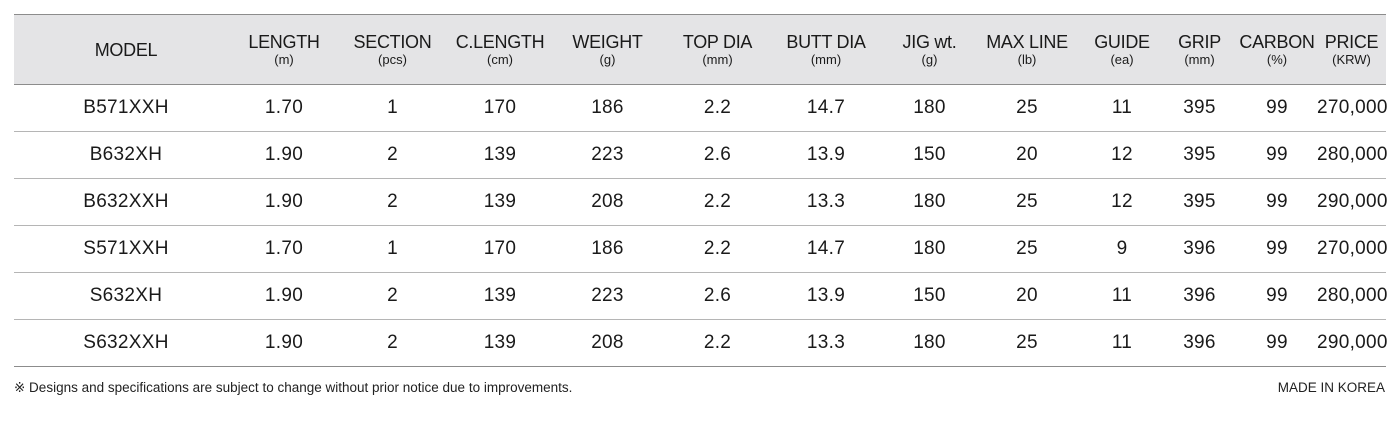  Describe the element at coordinates (126, 342) in the screenshot. I see `model-cell: S632XXH` at that location.